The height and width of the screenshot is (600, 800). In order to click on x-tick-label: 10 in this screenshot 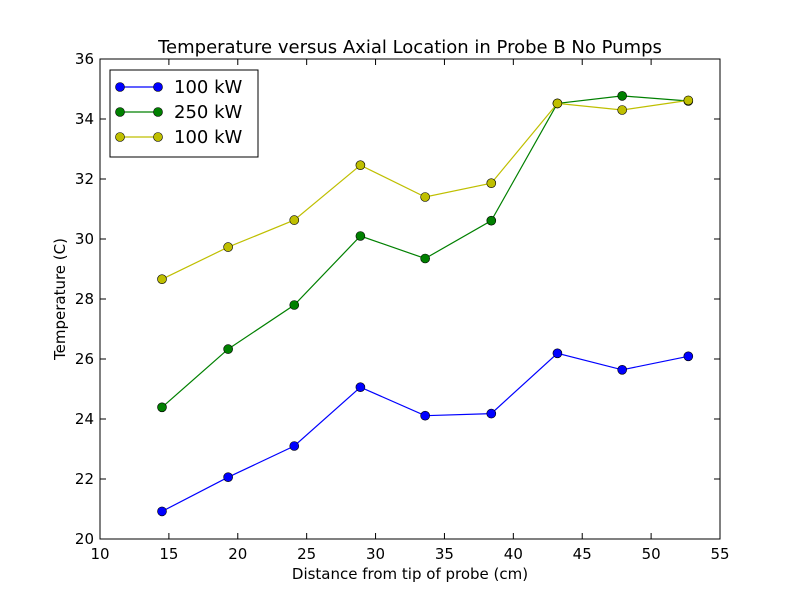, I will do `click(99, 554)`.